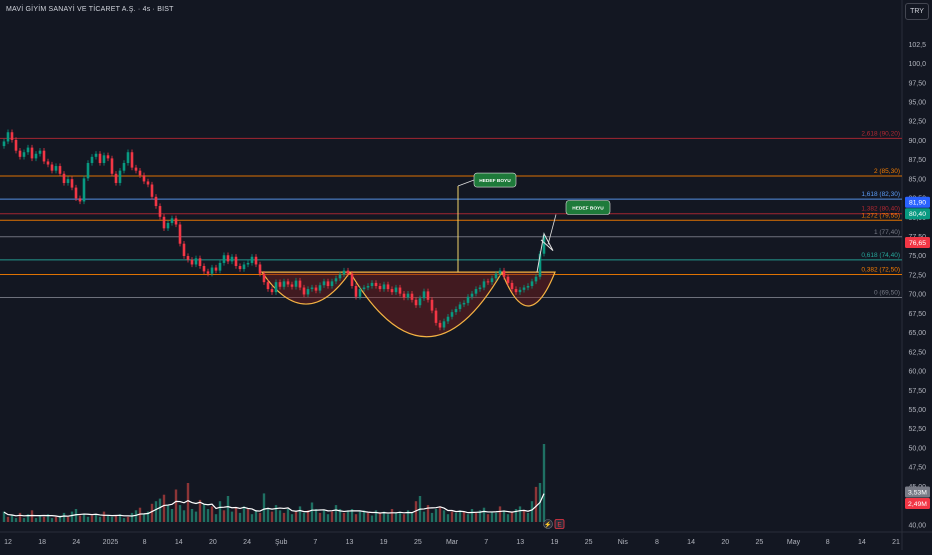 Image resolution: width=932 pixels, height=555 pixels. Describe the element at coordinates (917, 243) in the screenshot. I see `price-badge-label: 76,65` at that location.